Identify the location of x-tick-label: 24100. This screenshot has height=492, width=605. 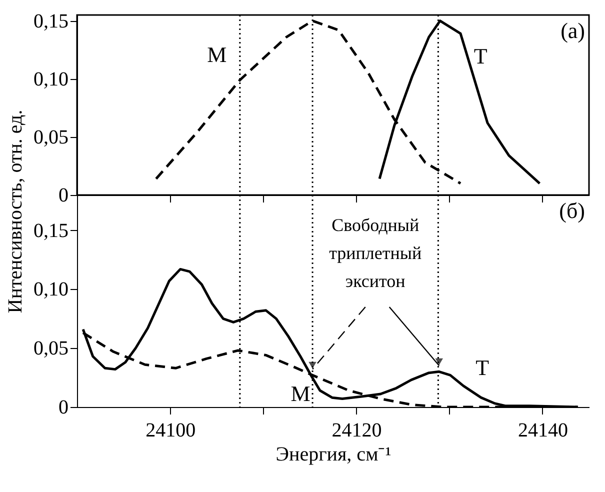
(171, 431).